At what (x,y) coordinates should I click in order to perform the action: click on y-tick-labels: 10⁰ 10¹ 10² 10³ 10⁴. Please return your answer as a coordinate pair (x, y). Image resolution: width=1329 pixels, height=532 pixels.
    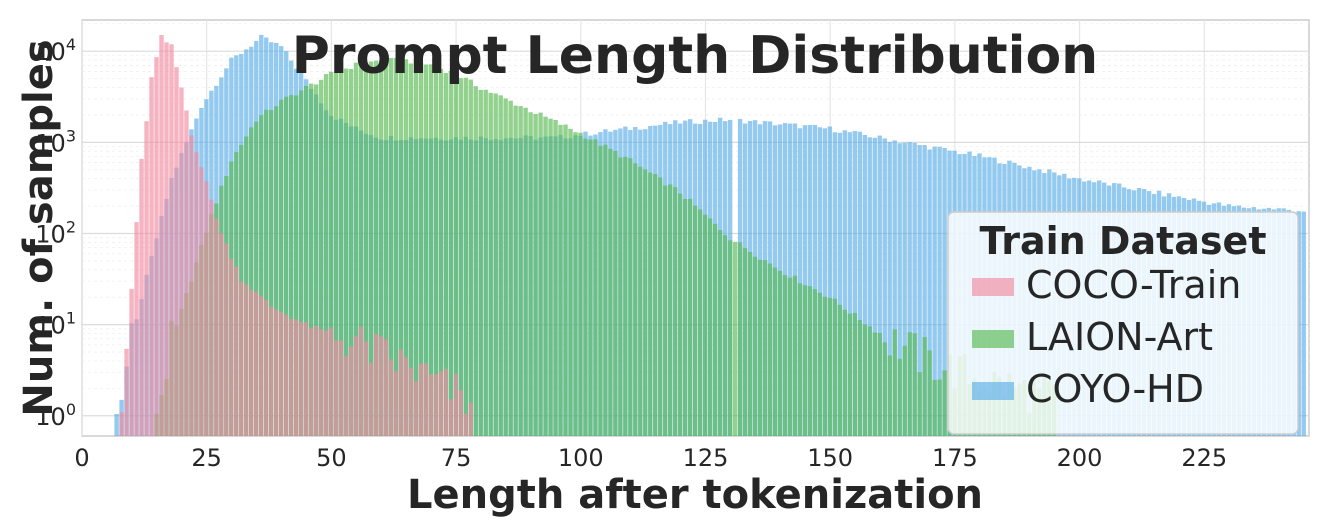
    Looking at the image, I should click on (55, 233).